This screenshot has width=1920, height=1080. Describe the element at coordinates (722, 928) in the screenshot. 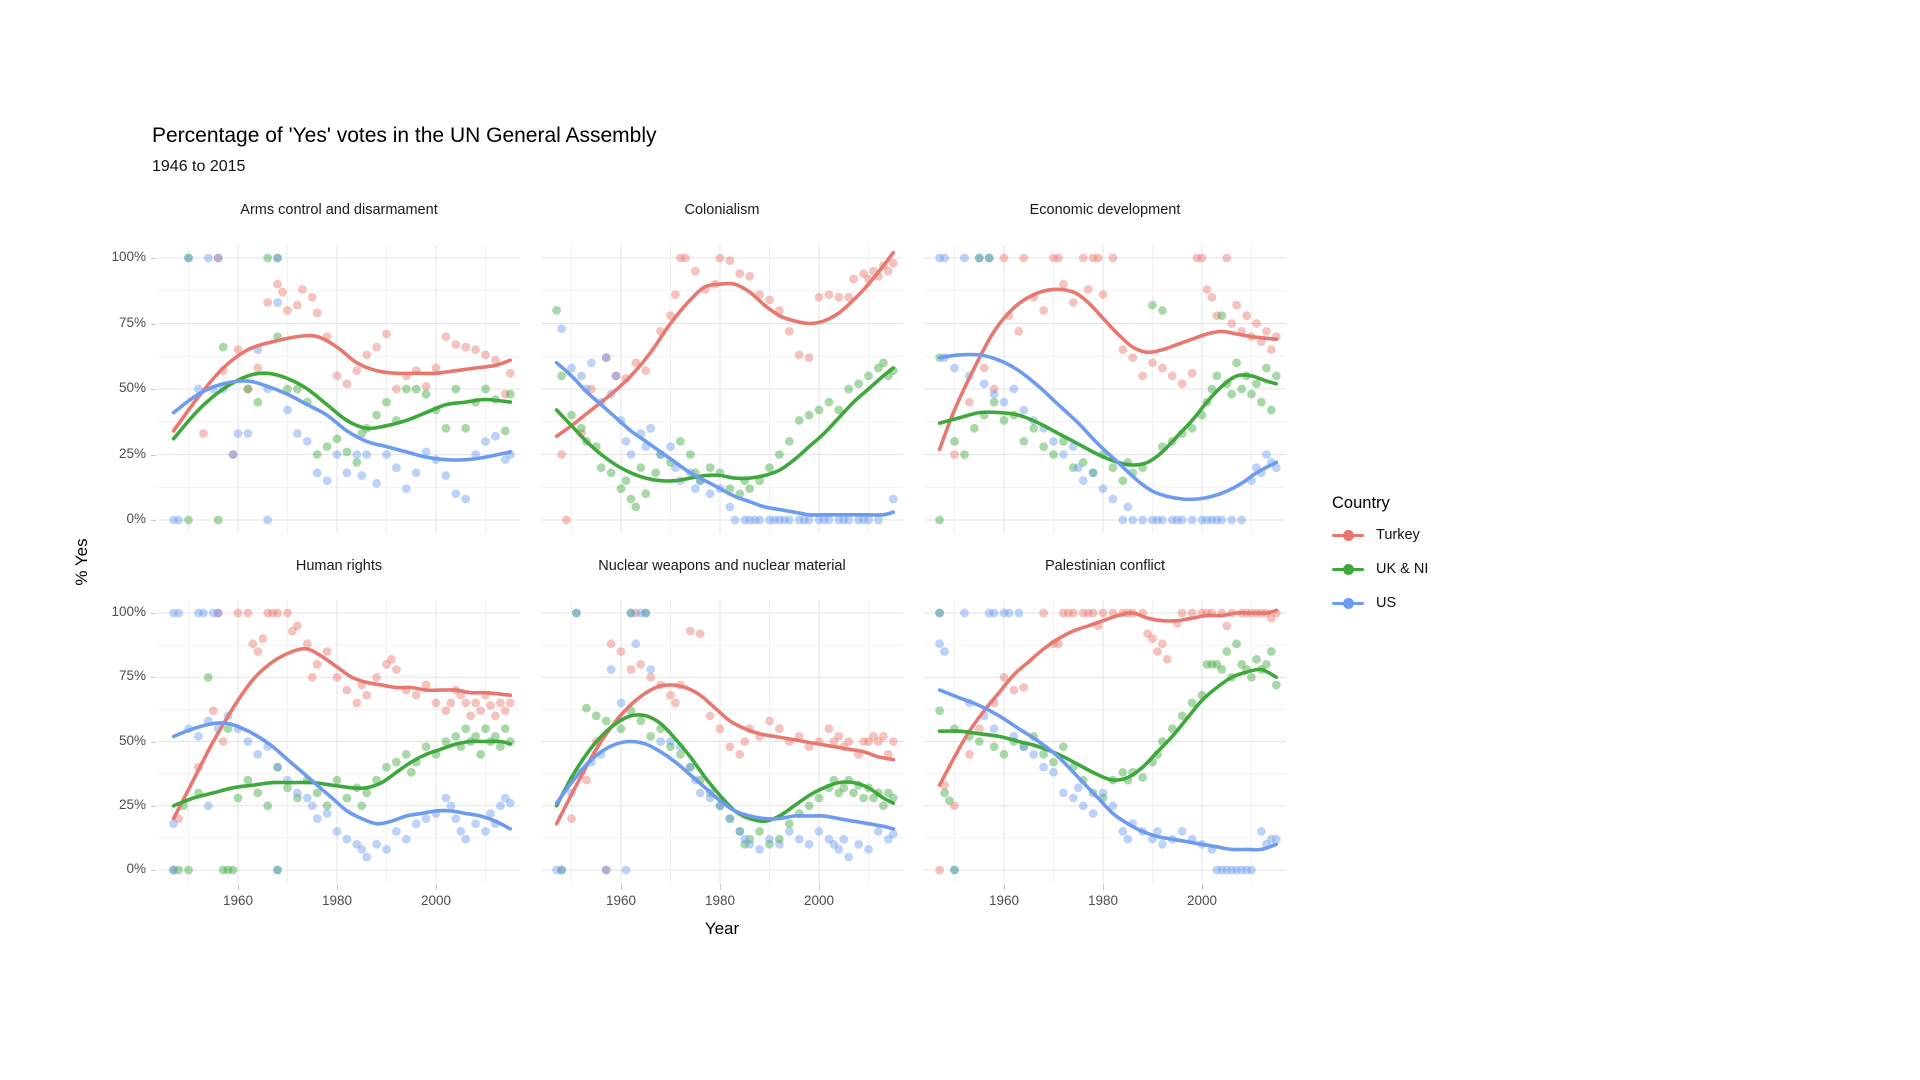

I see `x-axis-title: Year` at that location.